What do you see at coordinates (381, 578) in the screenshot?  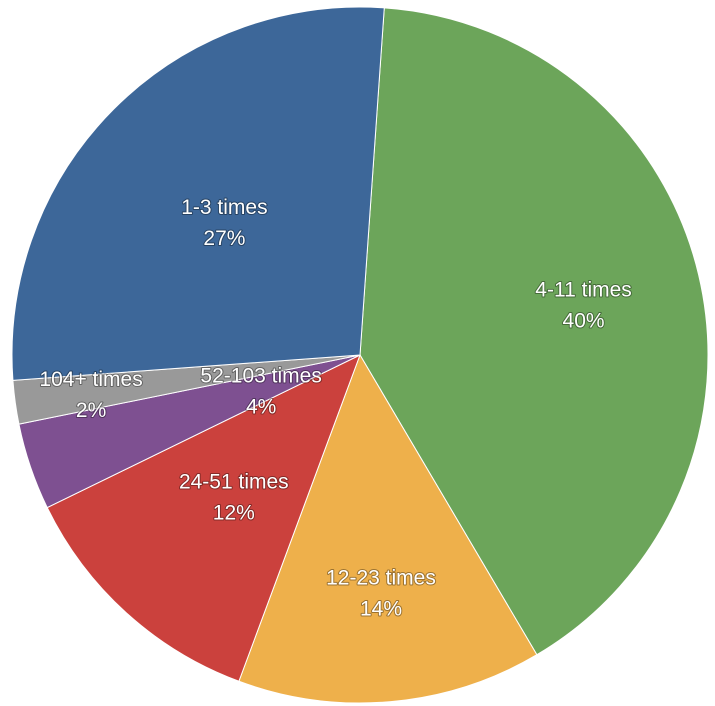 I see `slice-category-label: 12-23 times` at bounding box center [381, 578].